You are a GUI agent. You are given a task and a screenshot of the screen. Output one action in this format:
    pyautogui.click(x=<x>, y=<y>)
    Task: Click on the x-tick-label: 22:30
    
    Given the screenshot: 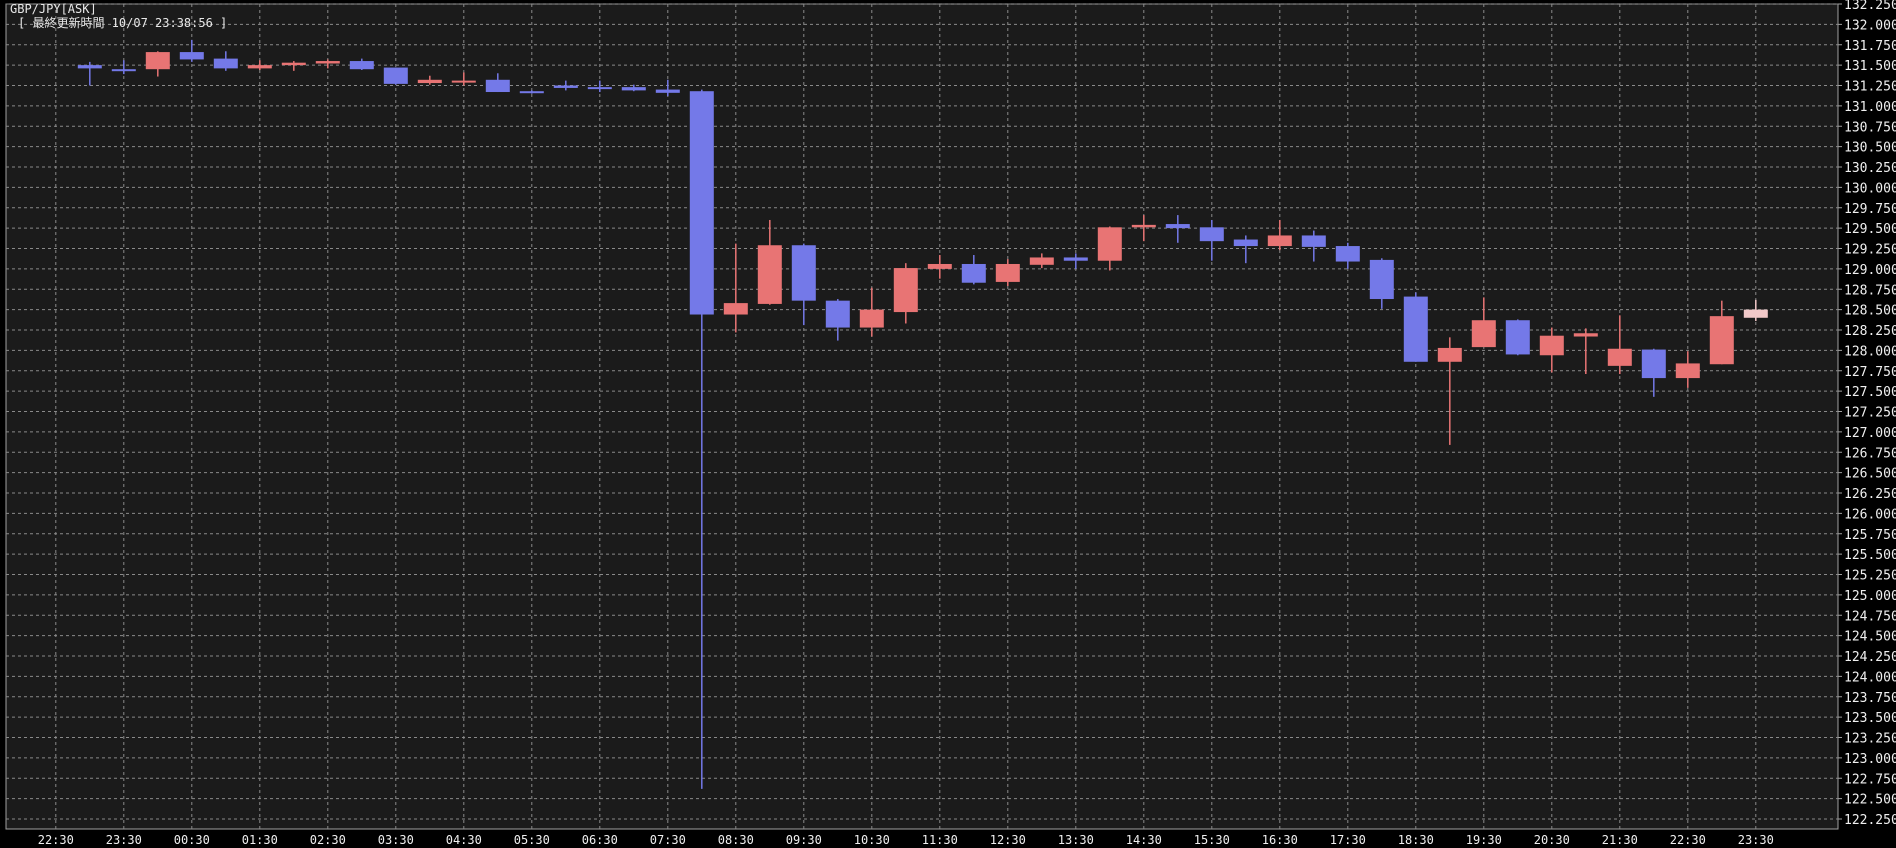 What is the action you would take?
    pyautogui.click(x=1688, y=840)
    